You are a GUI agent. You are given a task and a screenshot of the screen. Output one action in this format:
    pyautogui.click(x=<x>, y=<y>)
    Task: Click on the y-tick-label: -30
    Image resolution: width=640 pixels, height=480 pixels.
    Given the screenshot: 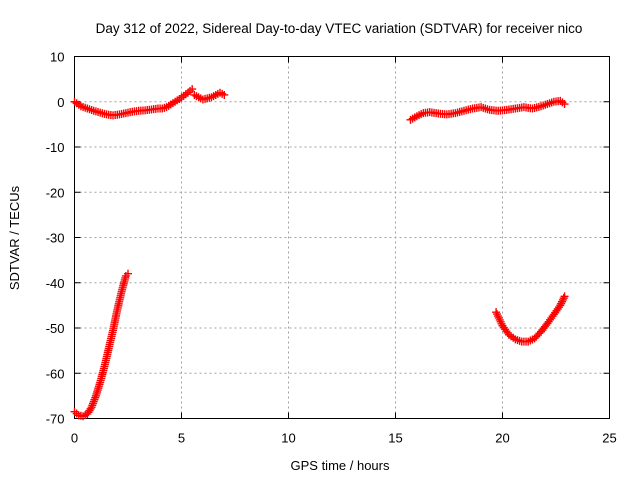 What is the action you would take?
    pyautogui.click(x=55, y=238)
    